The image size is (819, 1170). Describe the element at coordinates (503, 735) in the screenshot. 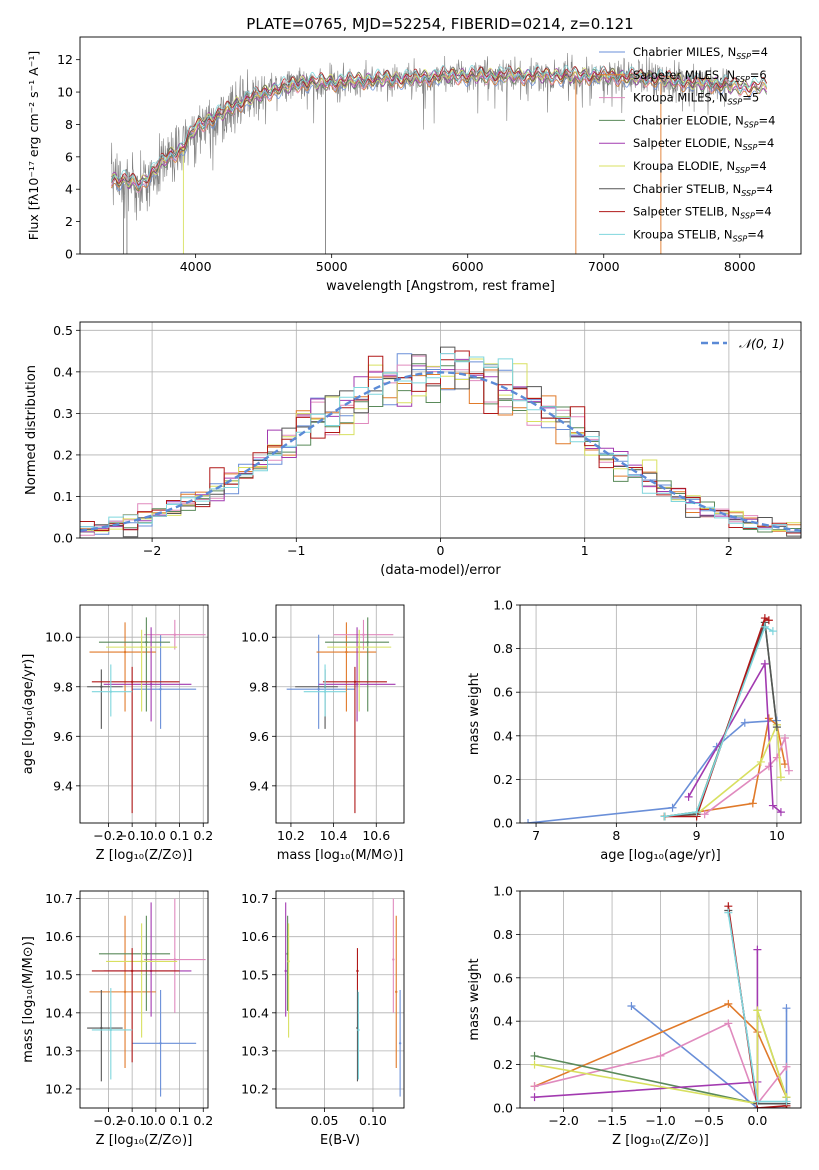

I see `y-tick-label: 0.4` at that location.